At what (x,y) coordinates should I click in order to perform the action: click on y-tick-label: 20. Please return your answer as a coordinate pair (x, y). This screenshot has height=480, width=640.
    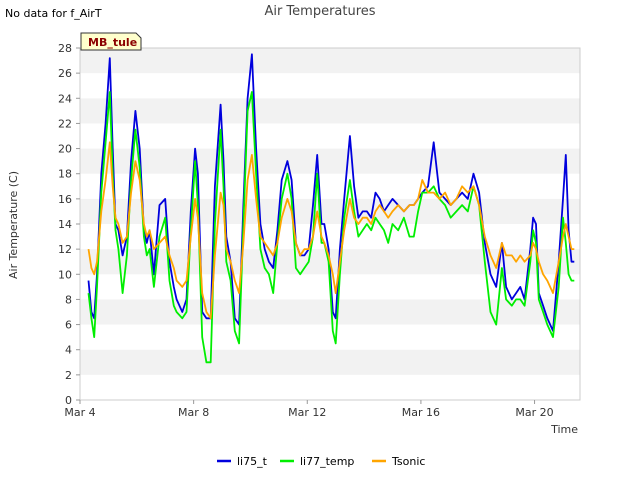
    Looking at the image, I should click on (65, 149).